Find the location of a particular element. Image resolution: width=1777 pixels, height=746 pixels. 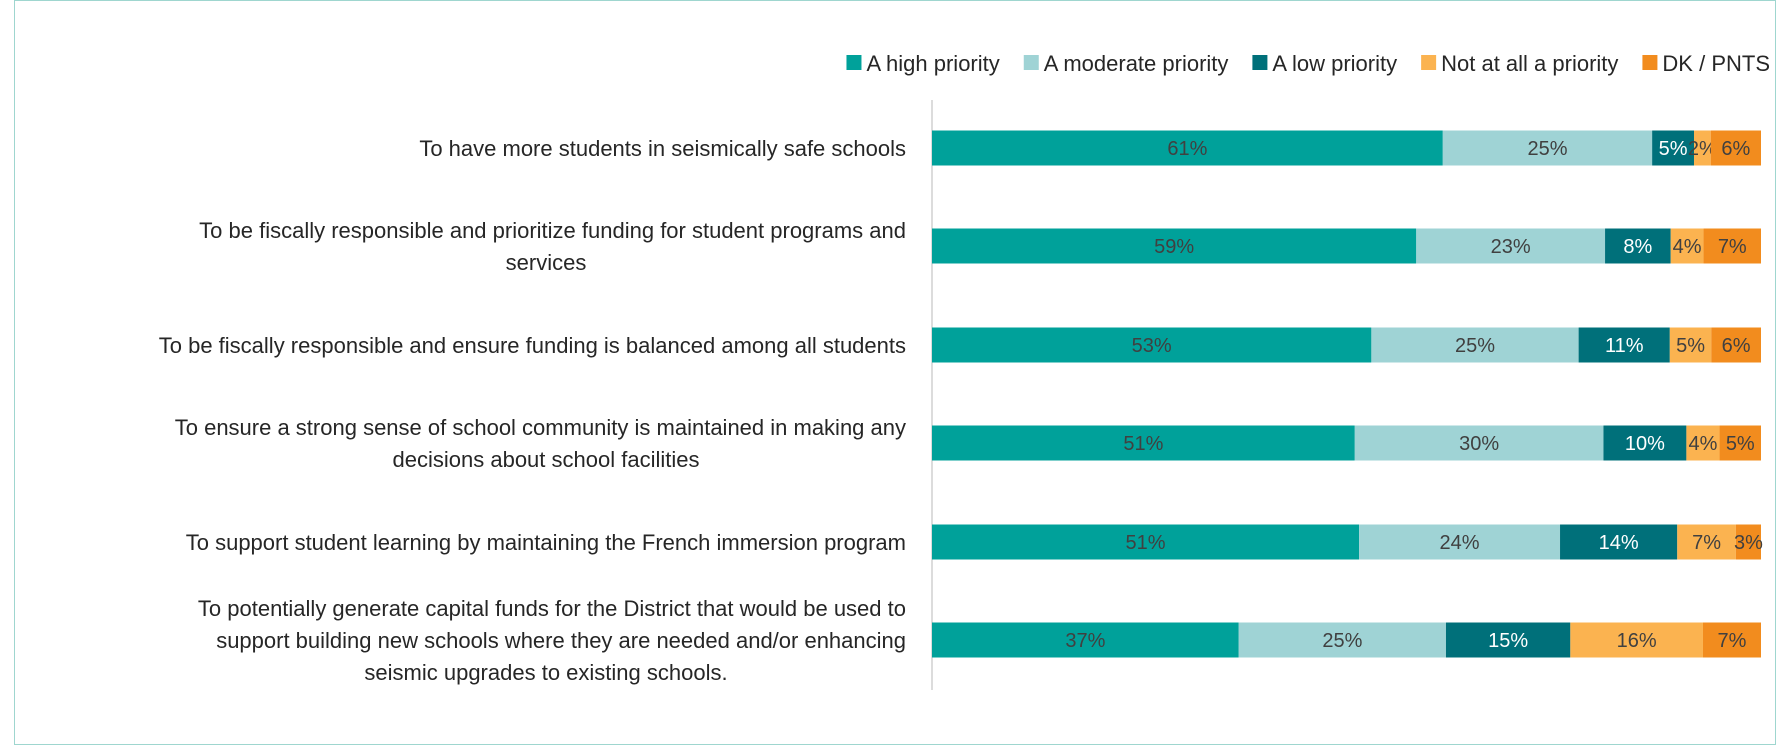

bar-row1-seg3 is located at coordinates (1673, 148).